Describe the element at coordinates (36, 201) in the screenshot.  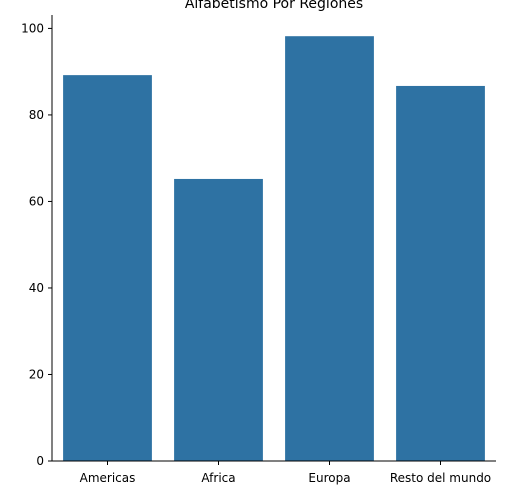
I see `y-tick-label: 60` at that location.